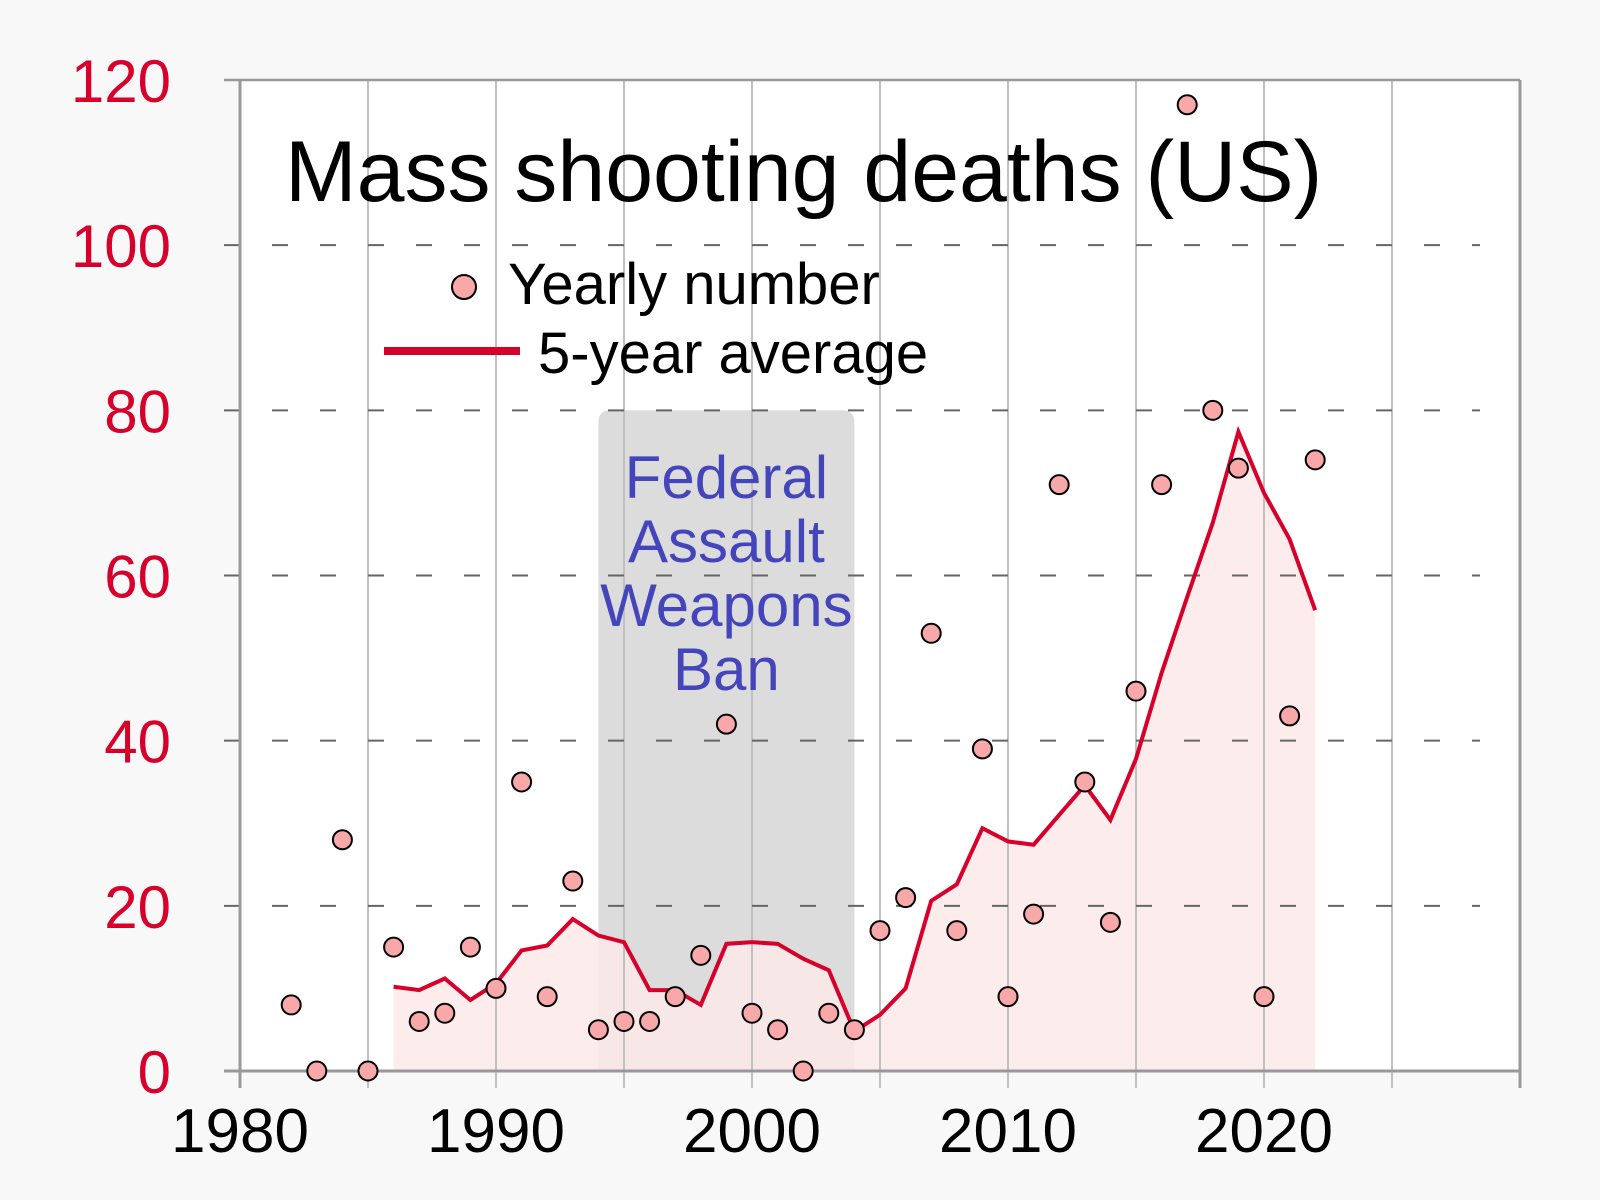 This screenshot has width=1600, height=1200. What do you see at coordinates (137, 411) in the screenshot?
I see `y-tick-label: 80` at bounding box center [137, 411].